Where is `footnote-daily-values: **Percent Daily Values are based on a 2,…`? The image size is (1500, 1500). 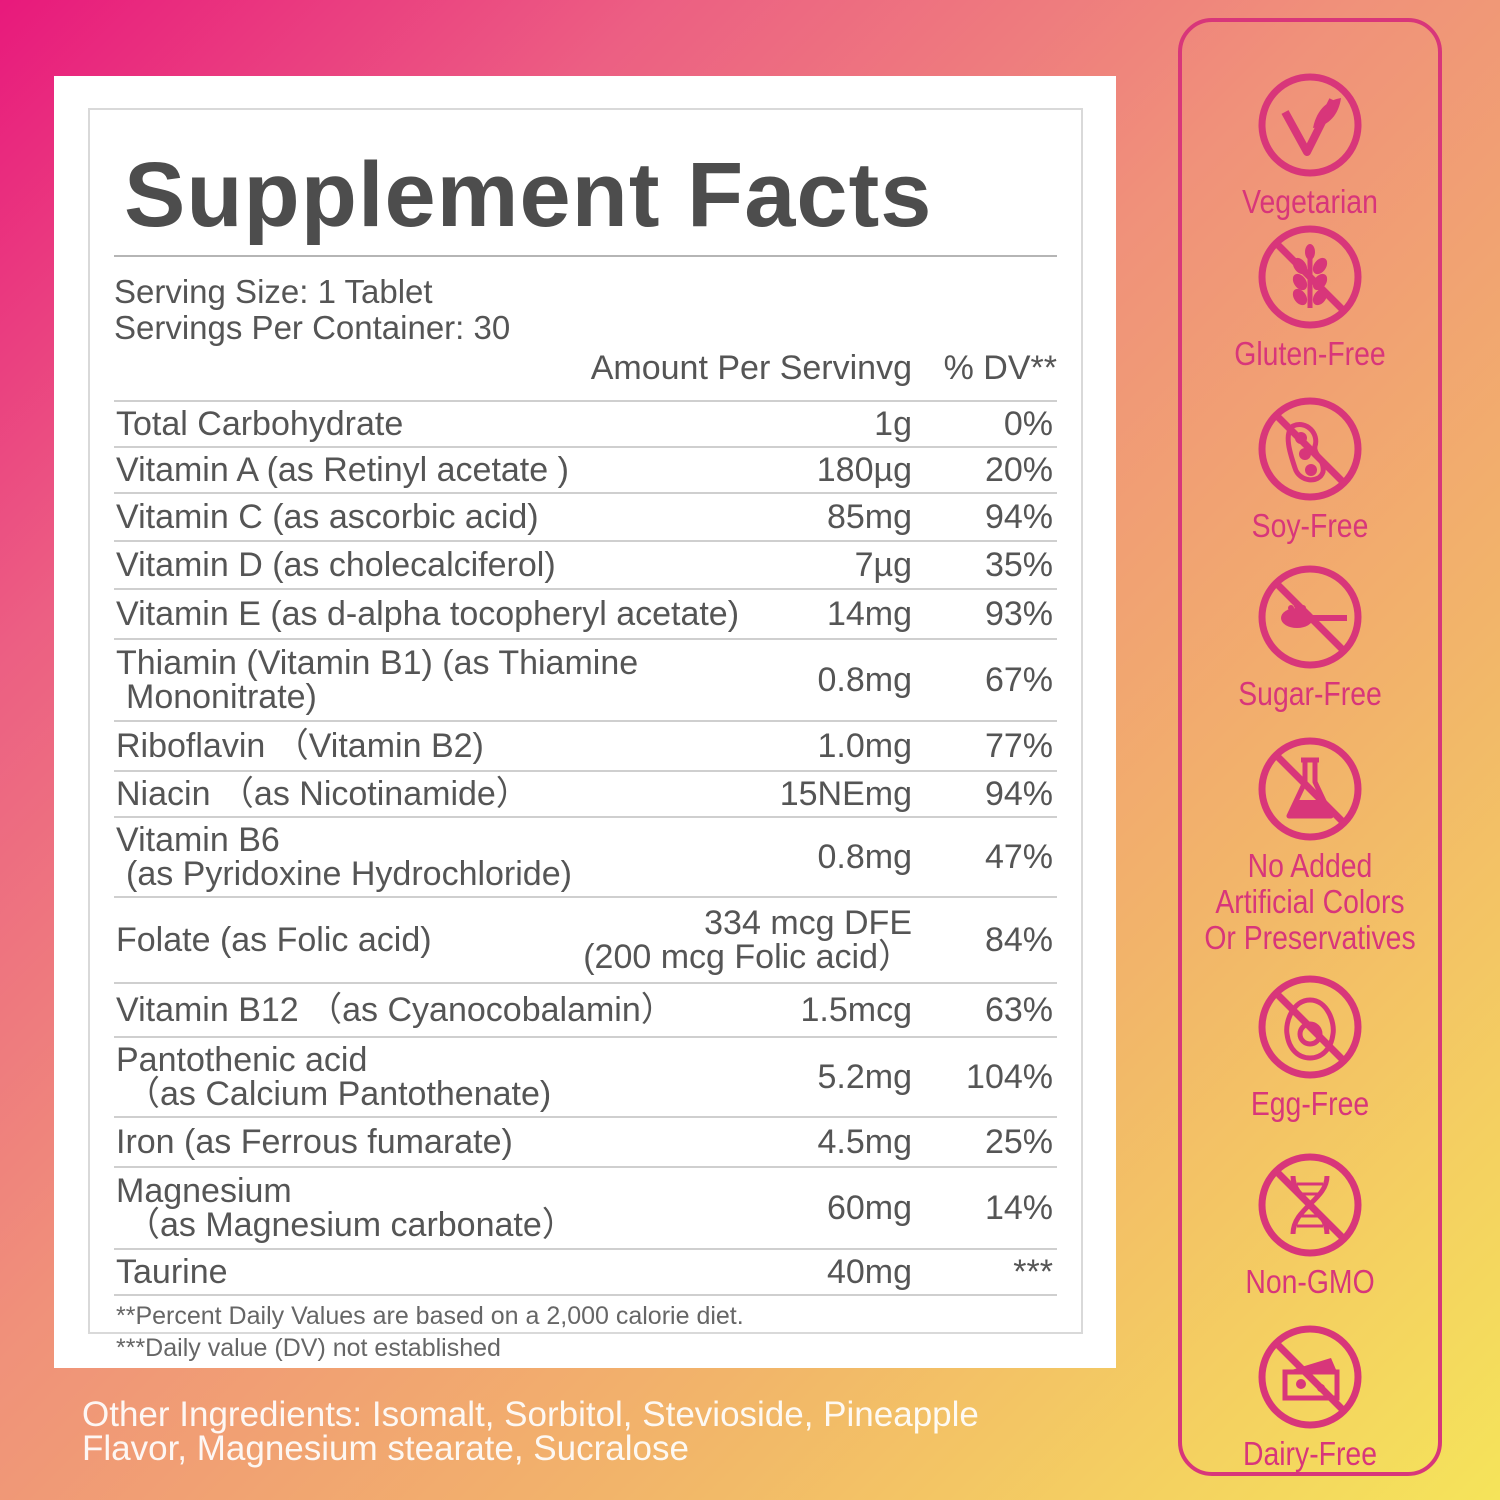 footnote-daily-values: **Percent Daily Values are based on a 2,… is located at coordinates (430, 1316).